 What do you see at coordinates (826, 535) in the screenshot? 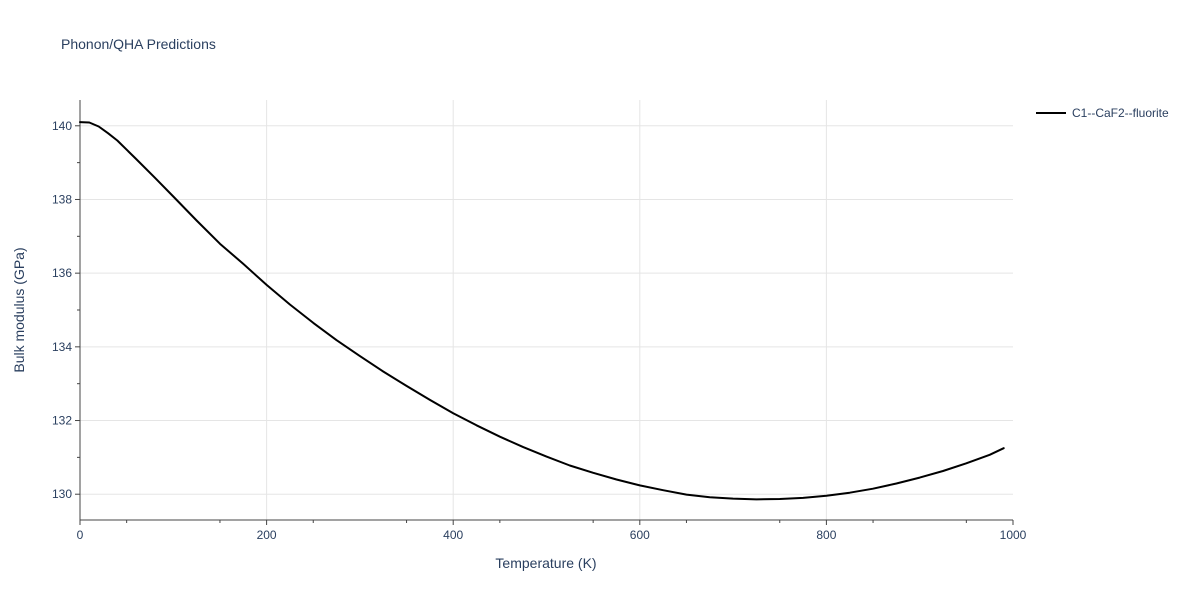
I see `x-tick-label: 800` at bounding box center [826, 535].